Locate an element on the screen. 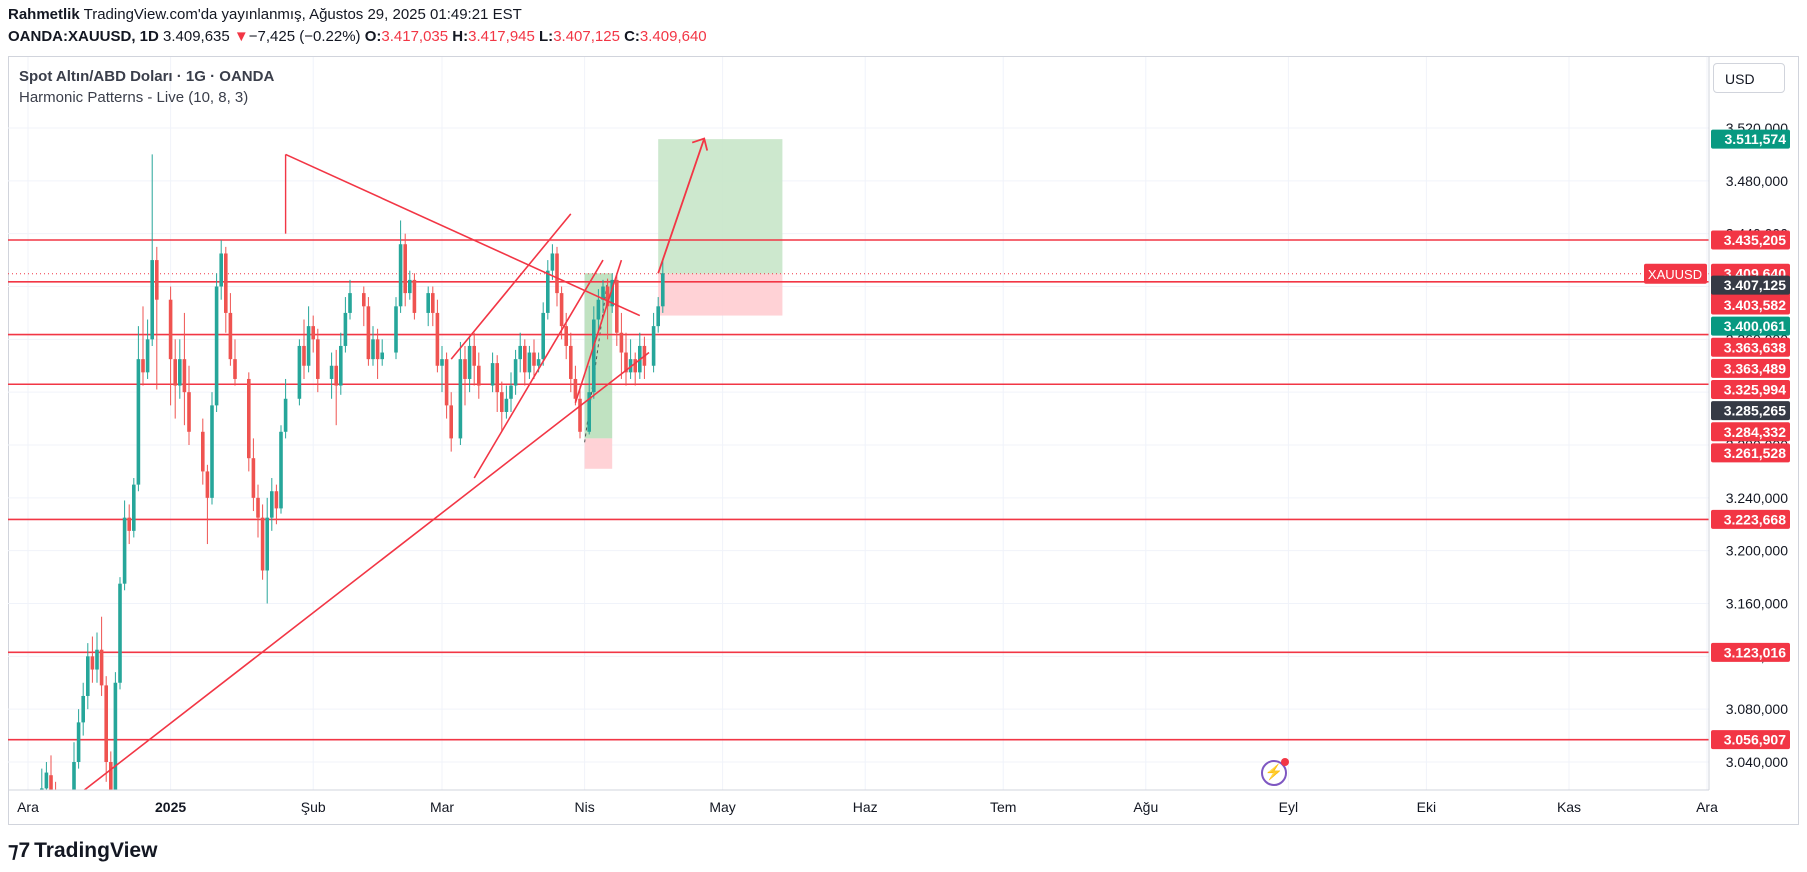  time-tick-label: Eki is located at coordinates (1426, 807).